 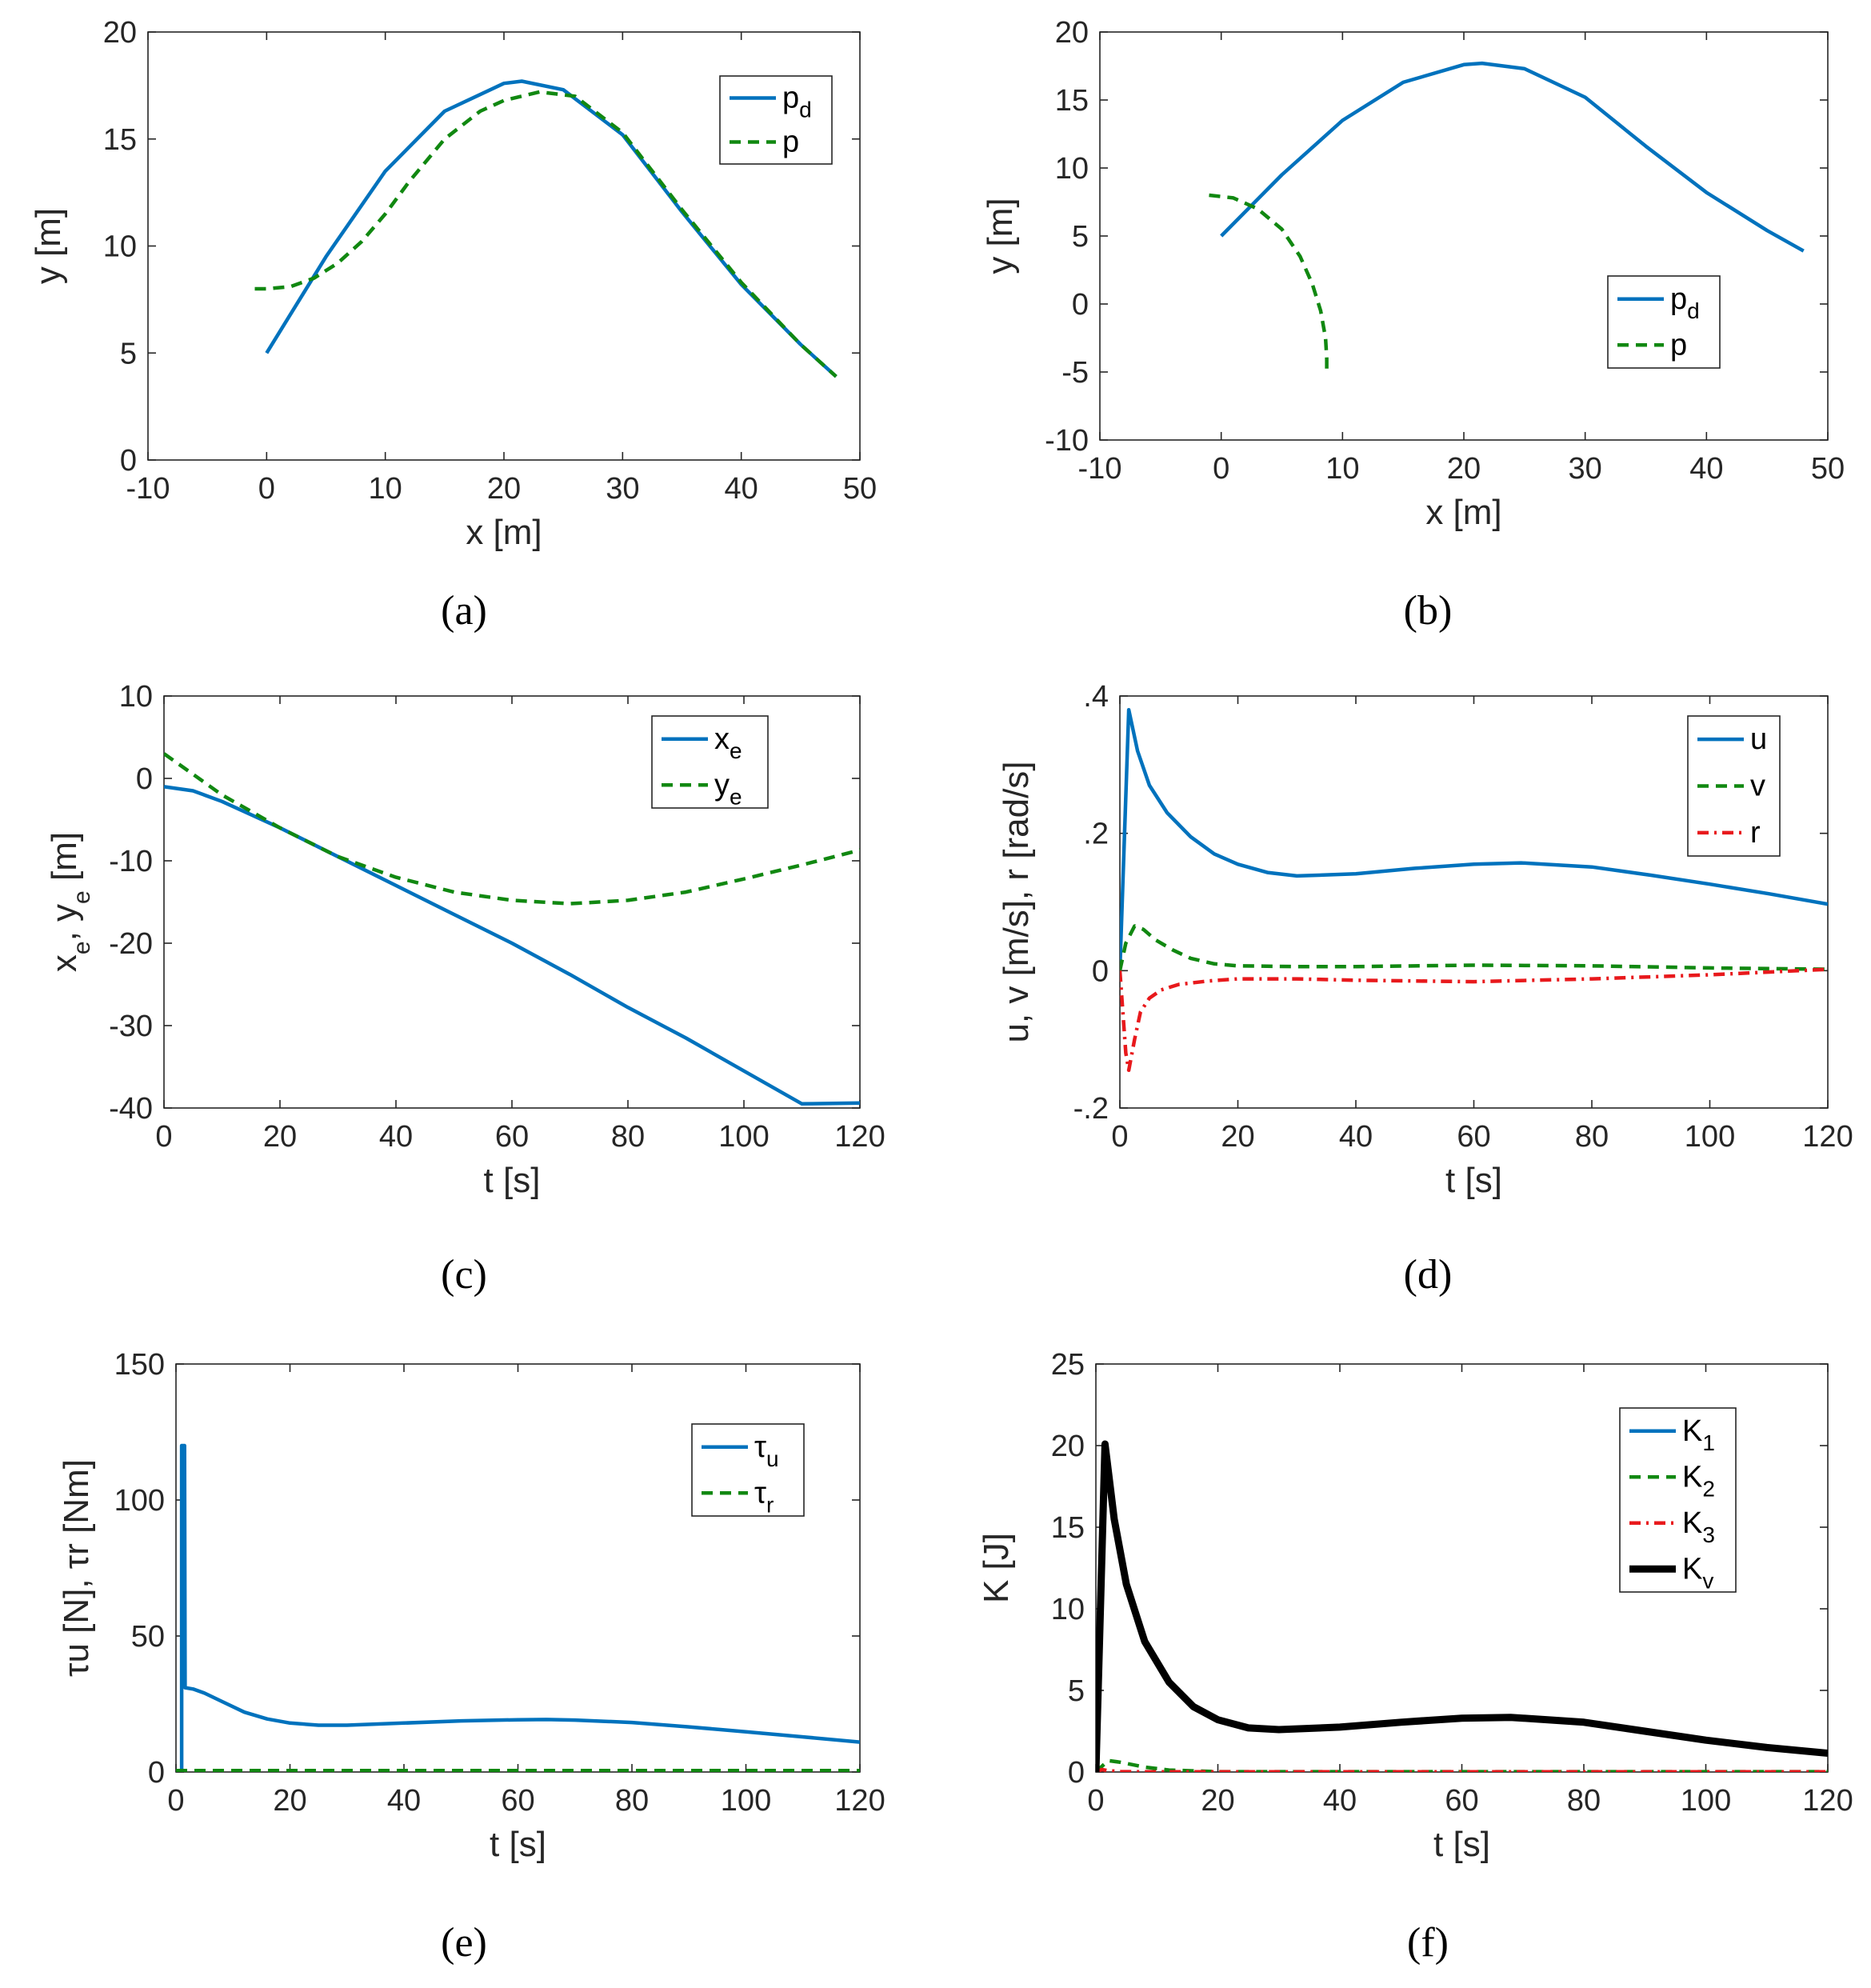 I want to click on legend: uvr, so click(x=1734, y=786).